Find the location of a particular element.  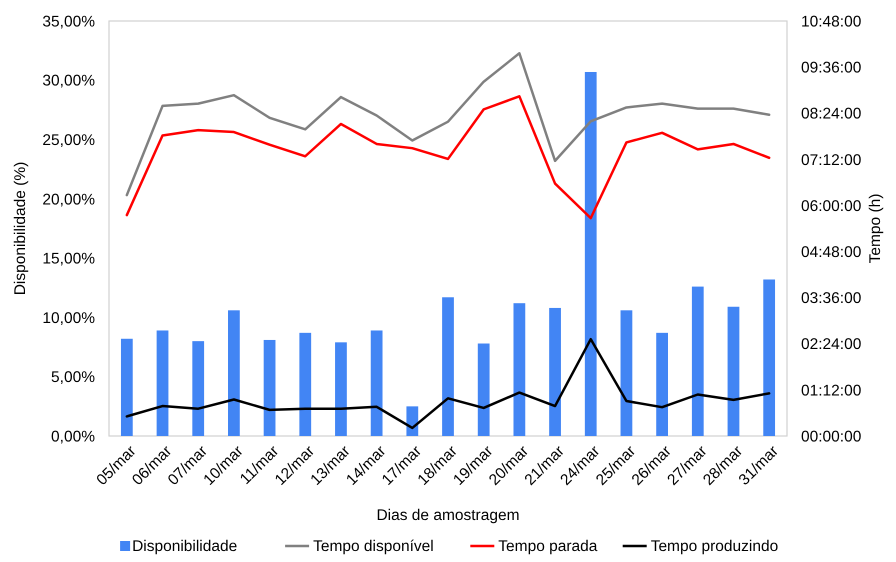

y2-tick-label: 03:36:00 is located at coordinates (831, 299).